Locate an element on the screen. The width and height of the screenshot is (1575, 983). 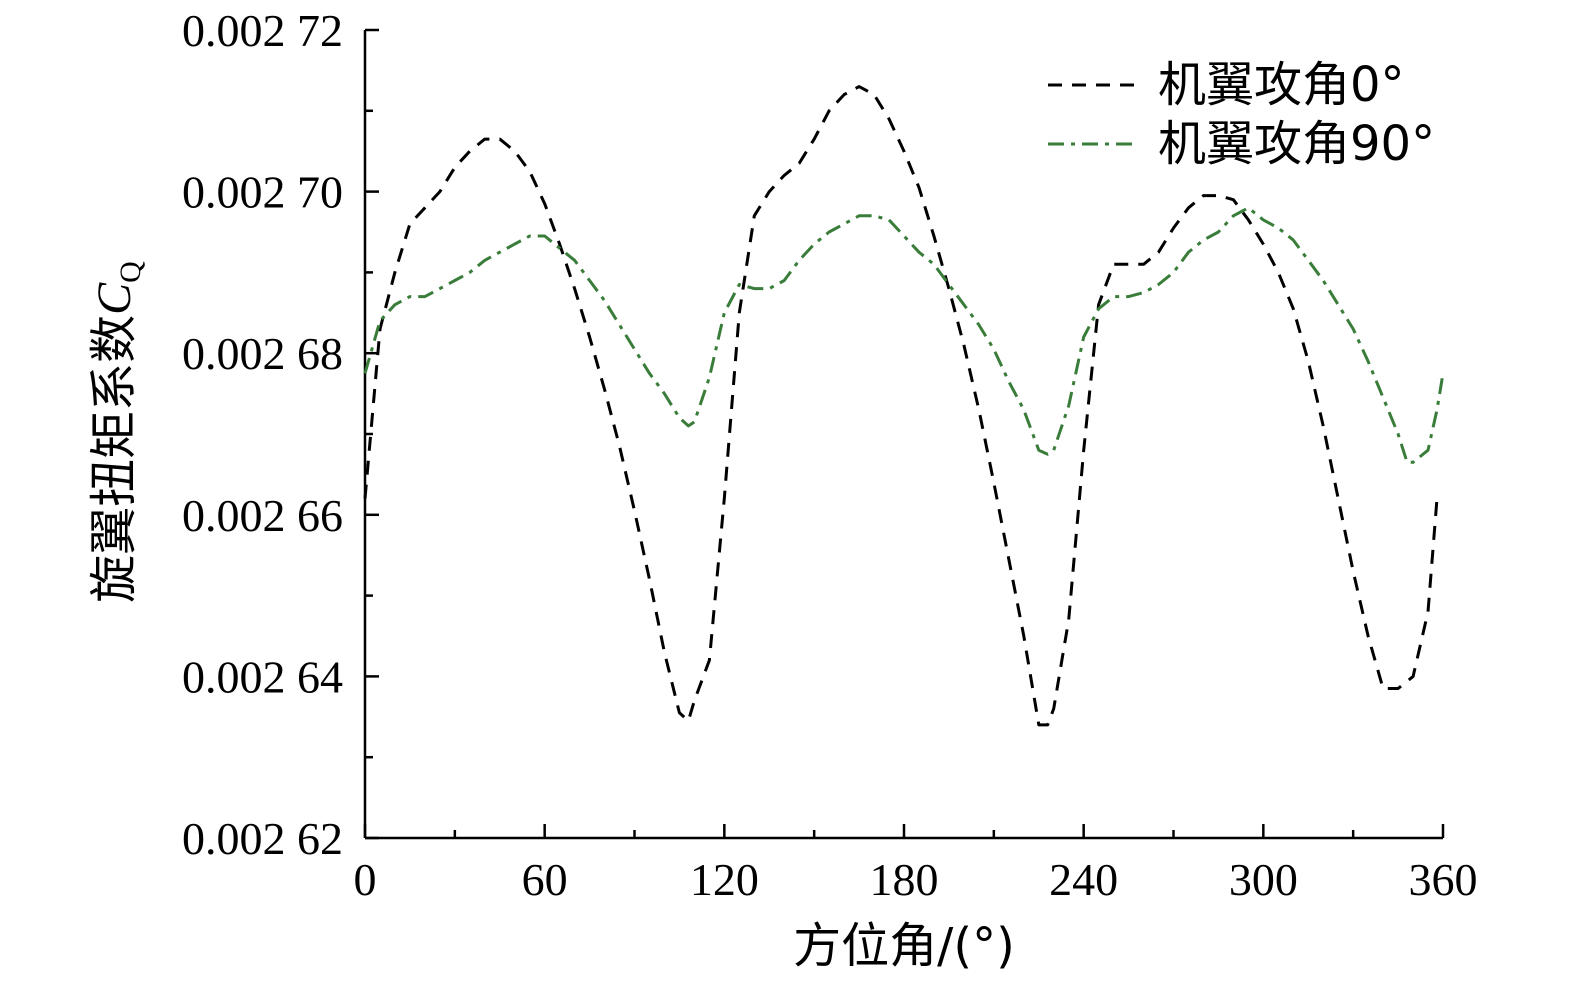
x-tick-label-6: 360 is located at coordinates (1443, 879).